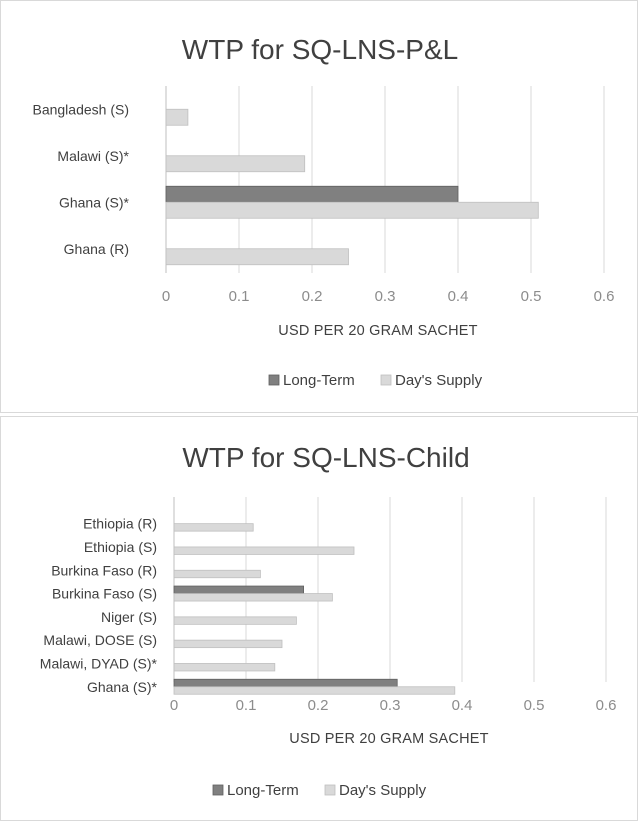 The width and height of the screenshot is (639, 822). I want to click on category-label: Bangladesh (S), so click(80, 109).